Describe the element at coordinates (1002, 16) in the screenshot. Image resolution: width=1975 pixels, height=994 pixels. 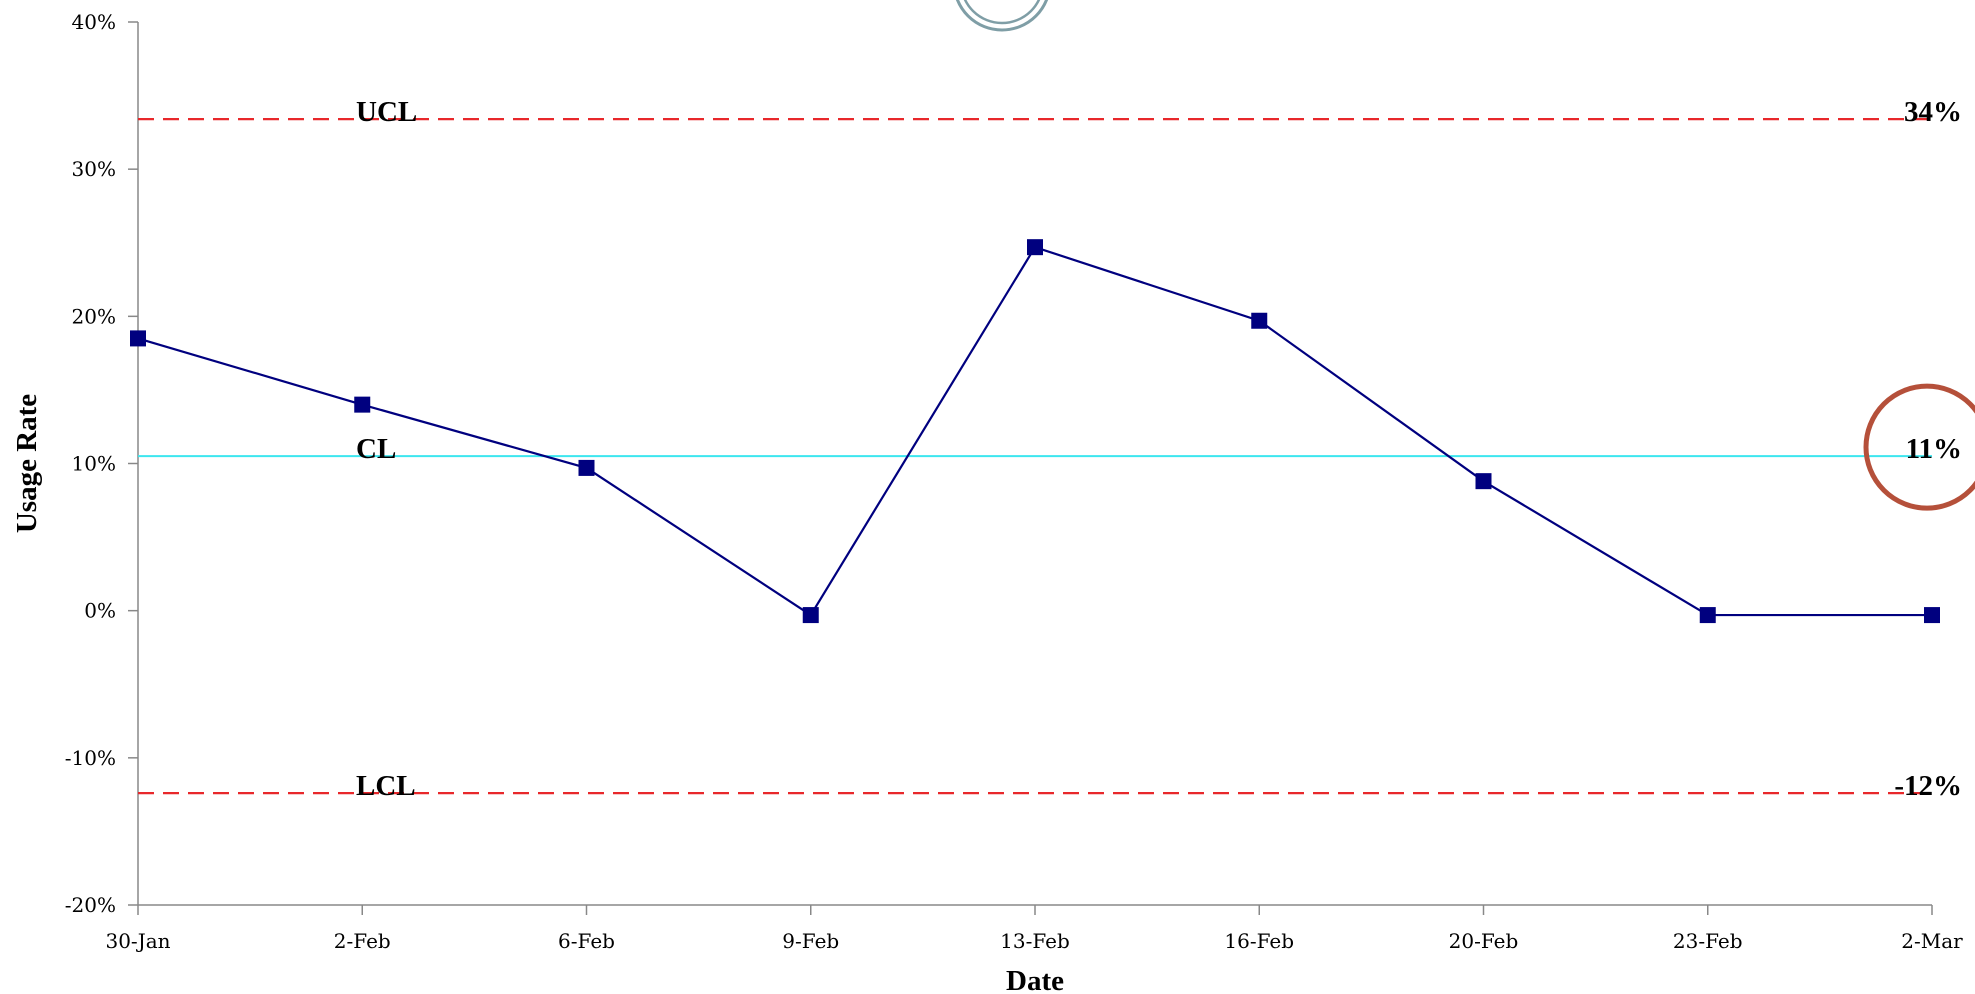
I see `top-circle-decoration` at that location.